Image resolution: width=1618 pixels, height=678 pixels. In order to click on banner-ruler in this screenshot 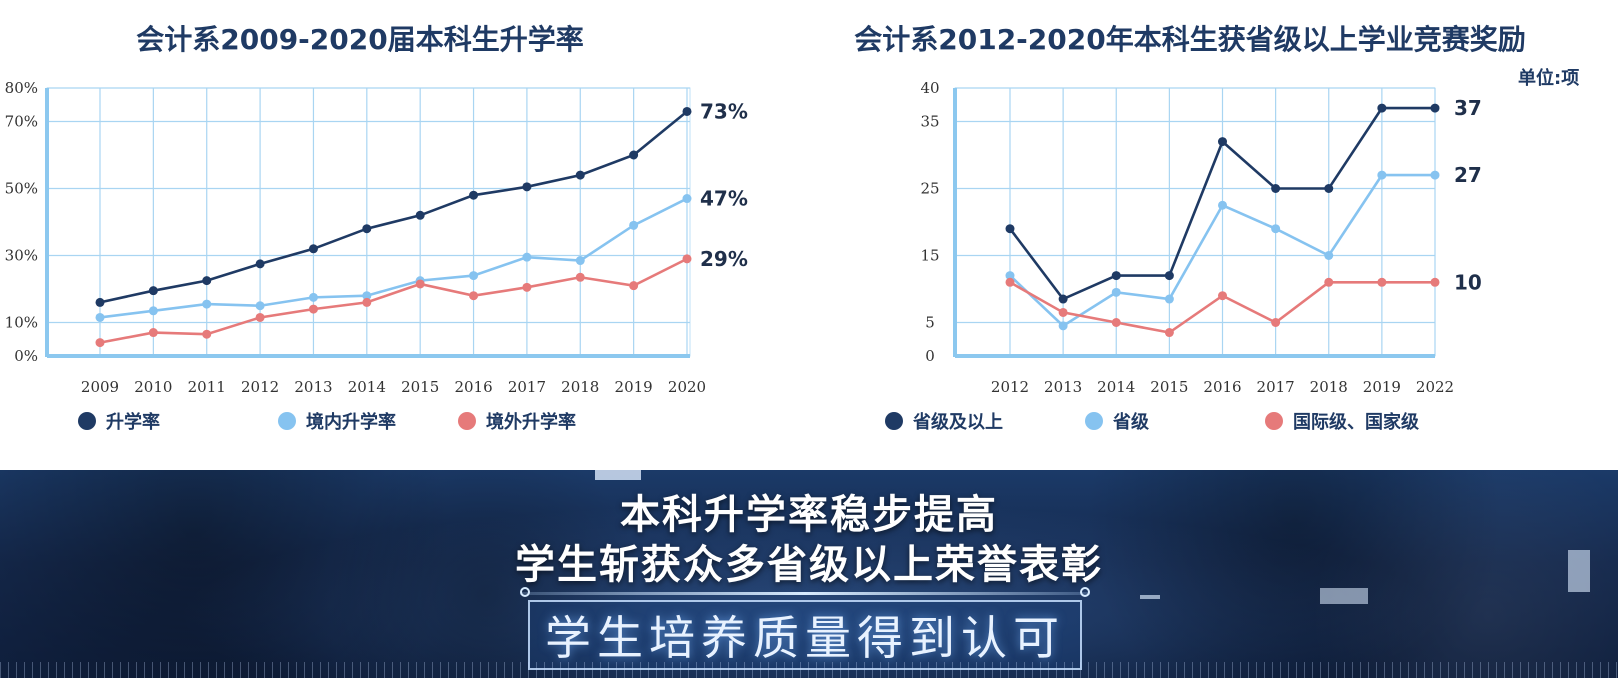, I will do `click(809, 670)`.